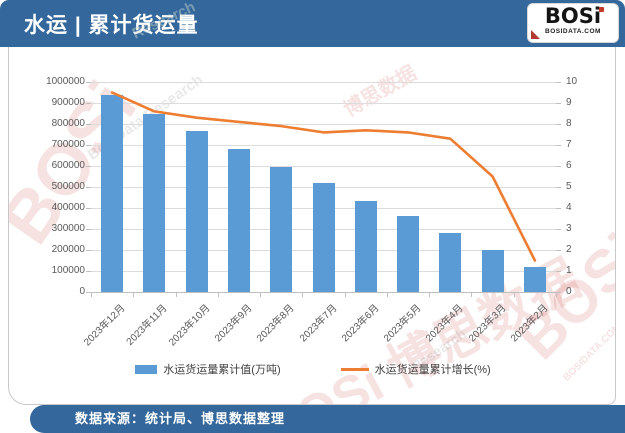 Image resolution: width=625 pixels, height=433 pixels. I want to click on header: 水运 | 累计货运量 Research BOSi BOSIDATA.COM, so click(312, 23).